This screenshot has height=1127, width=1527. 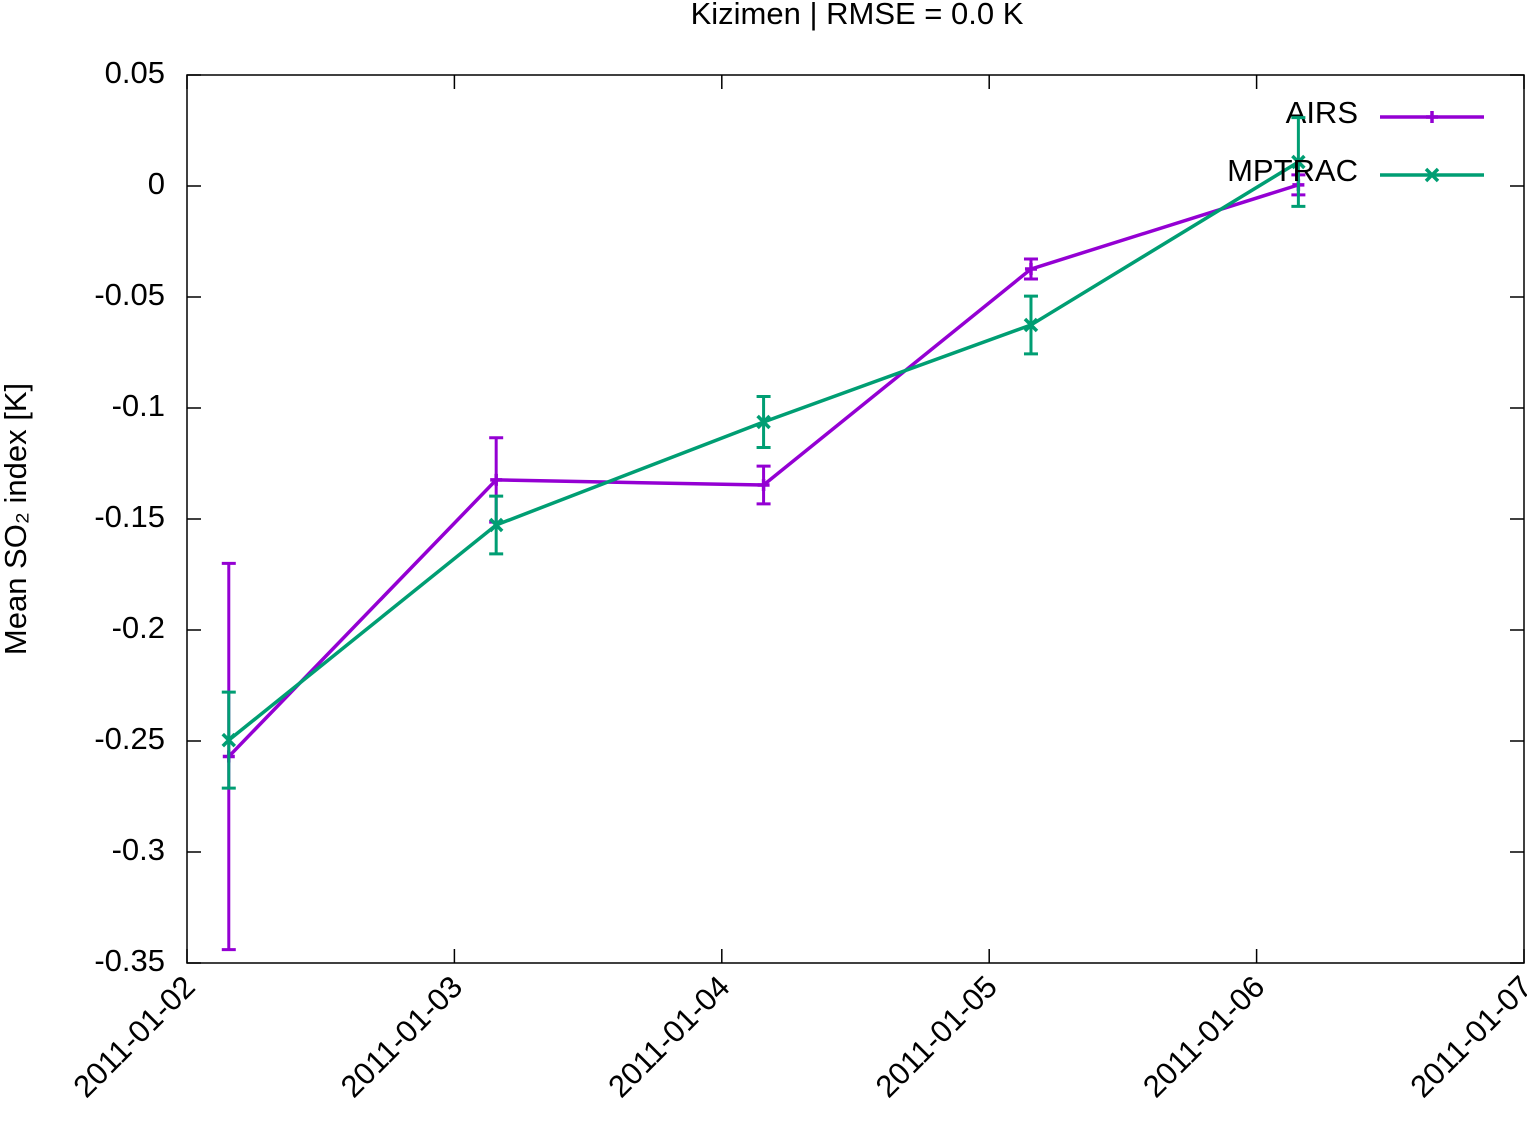 What do you see at coordinates (133, 1036) in the screenshot?
I see `x-tick-label: 2011-01-02` at bounding box center [133, 1036].